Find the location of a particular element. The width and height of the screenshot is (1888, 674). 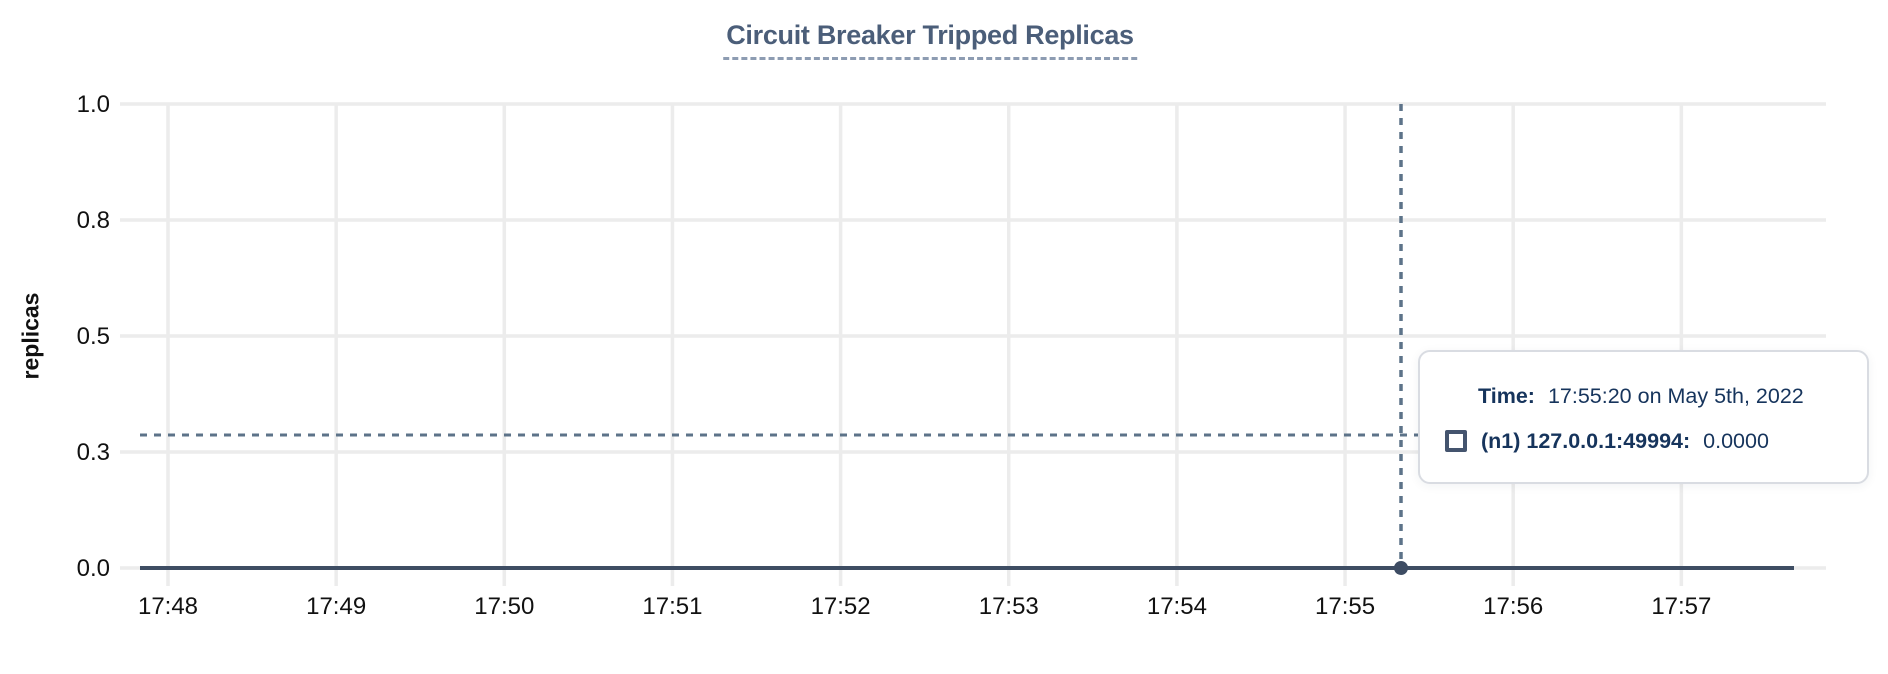

x-tick-label: 17:57 is located at coordinates (1681, 606).